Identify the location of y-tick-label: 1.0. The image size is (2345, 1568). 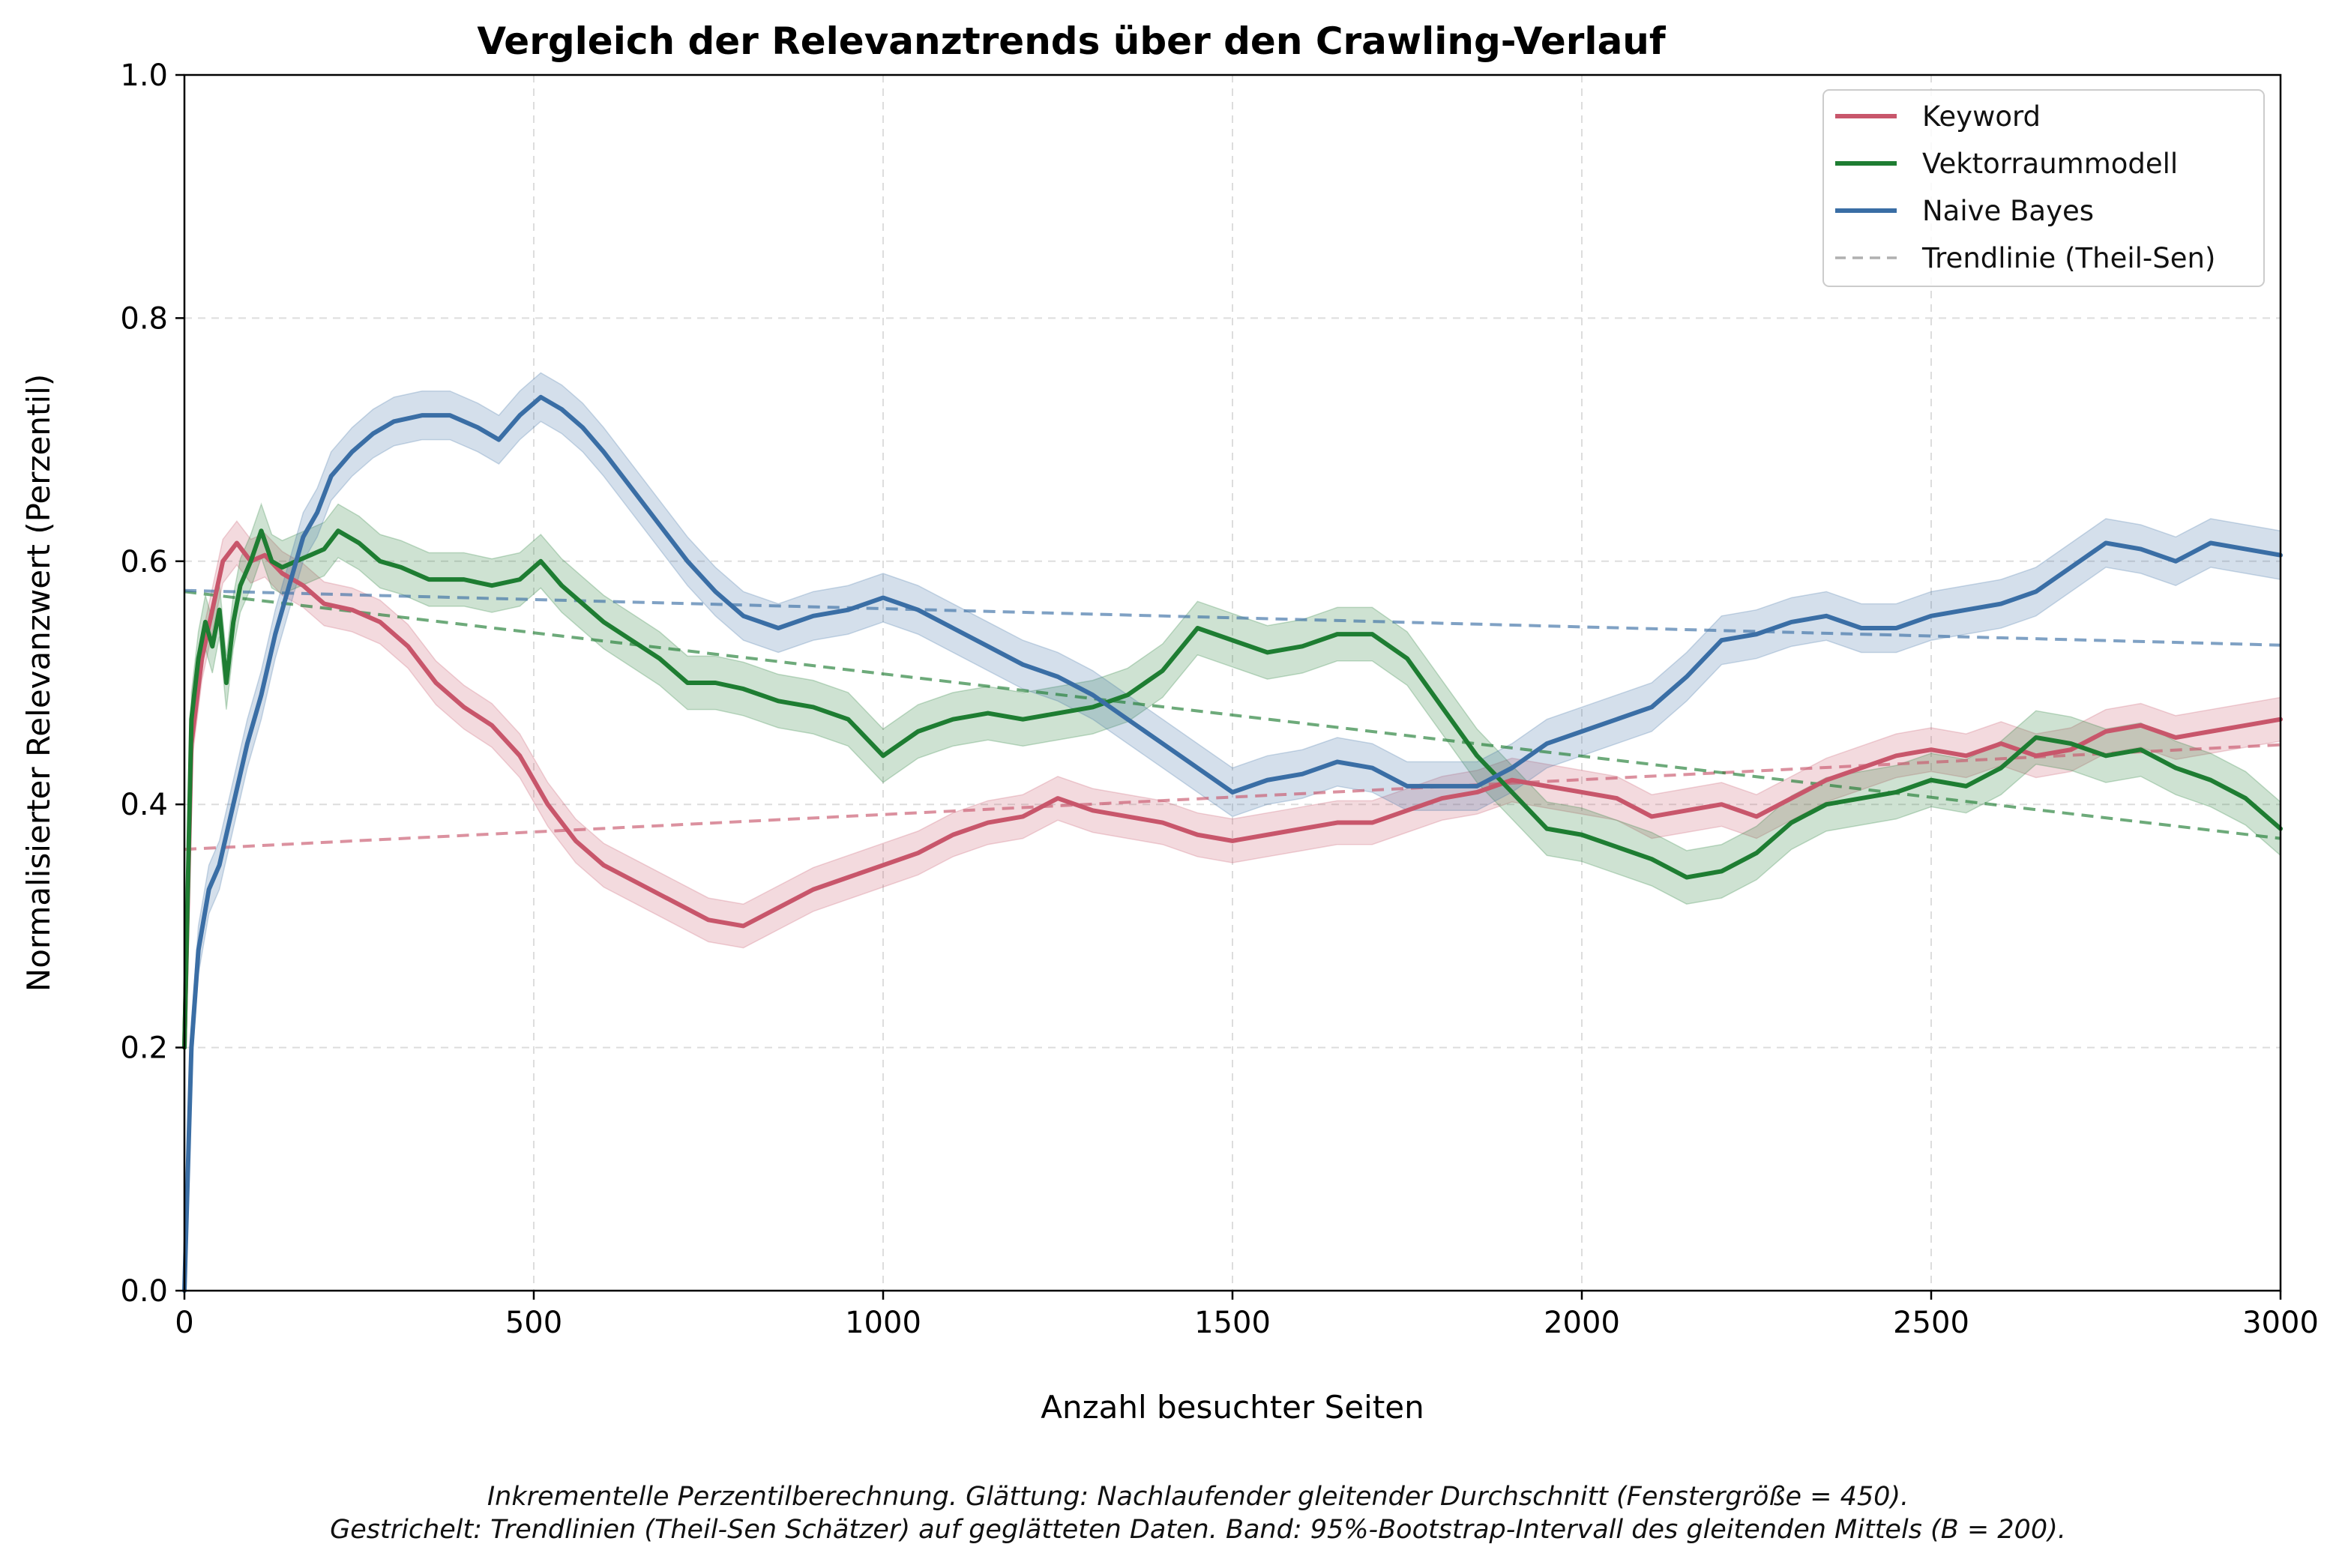
(144, 75).